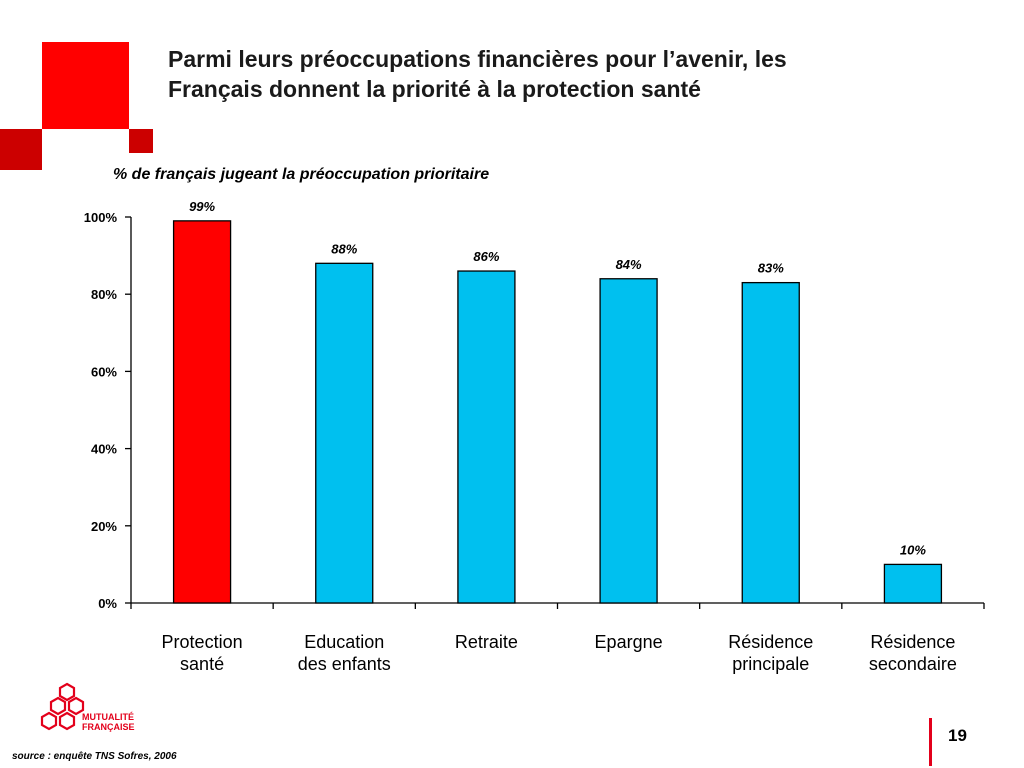  I want to click on page-number: 19, so click(957, 735).